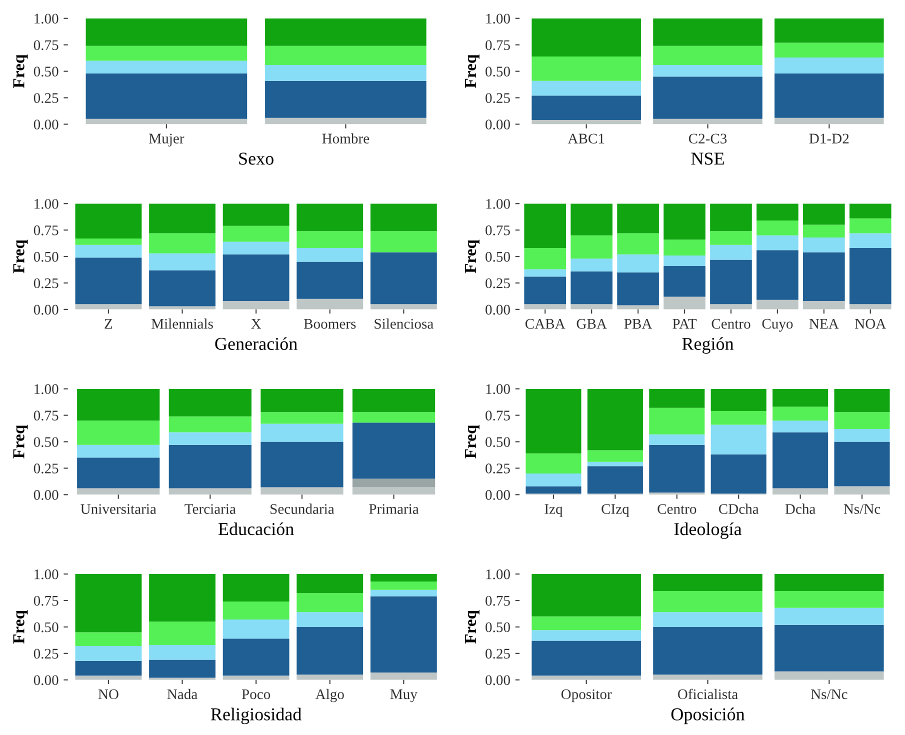  What do you see at coordinates (404, 323) in the screenshot?
I see `x-tick-label: Silenciosa` at bounding box center [404, 323].